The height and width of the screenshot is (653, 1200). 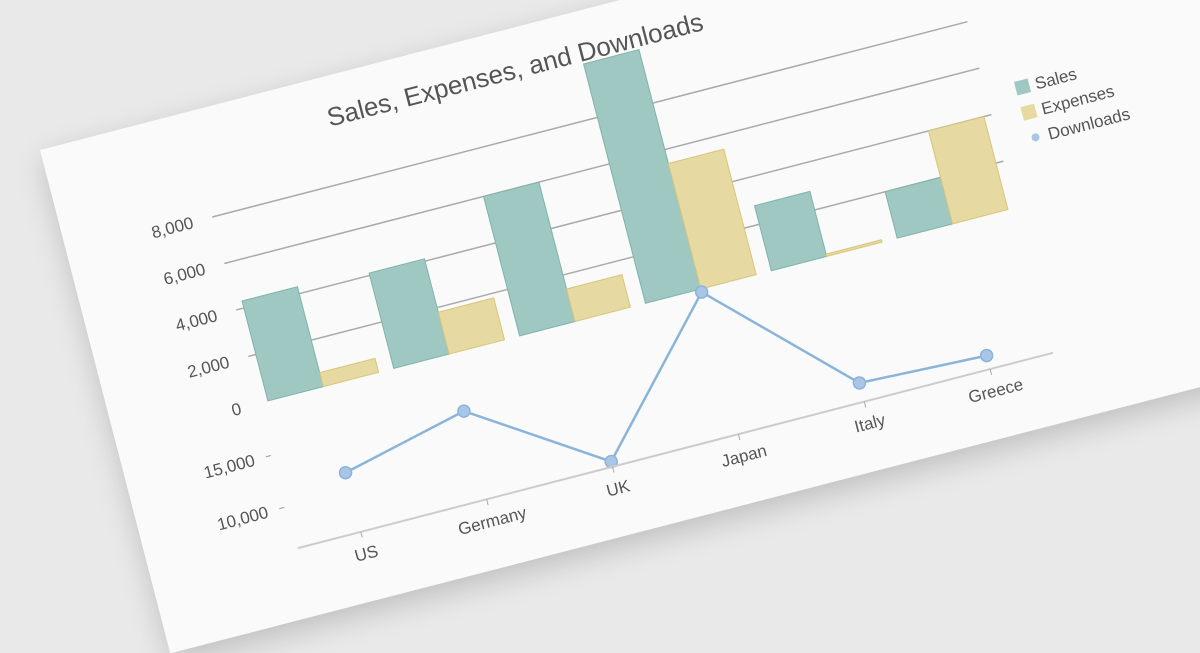 I want to click on y-tick-label: 6,000, so click(x=184, y=274).